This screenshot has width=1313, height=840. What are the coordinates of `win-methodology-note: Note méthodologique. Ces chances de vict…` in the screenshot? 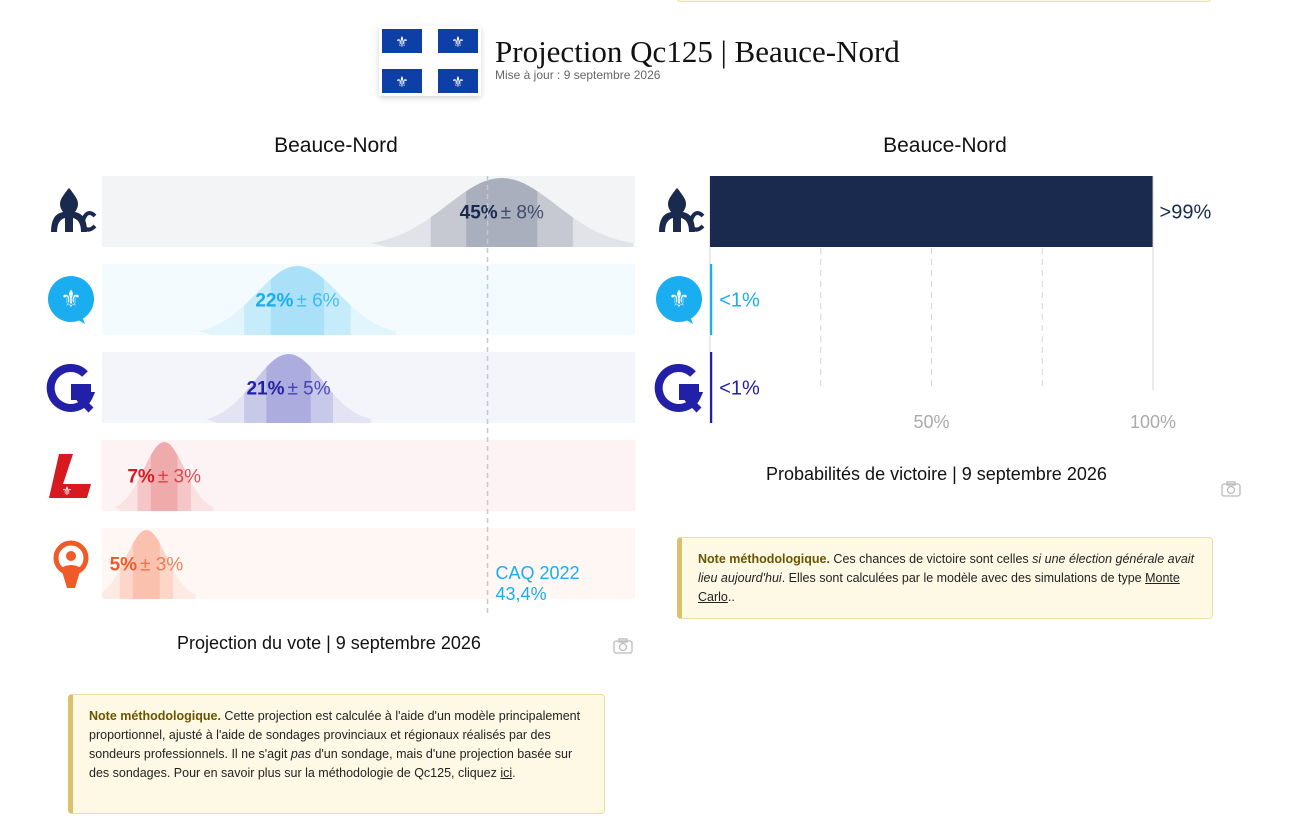 It's located at (945, 578).